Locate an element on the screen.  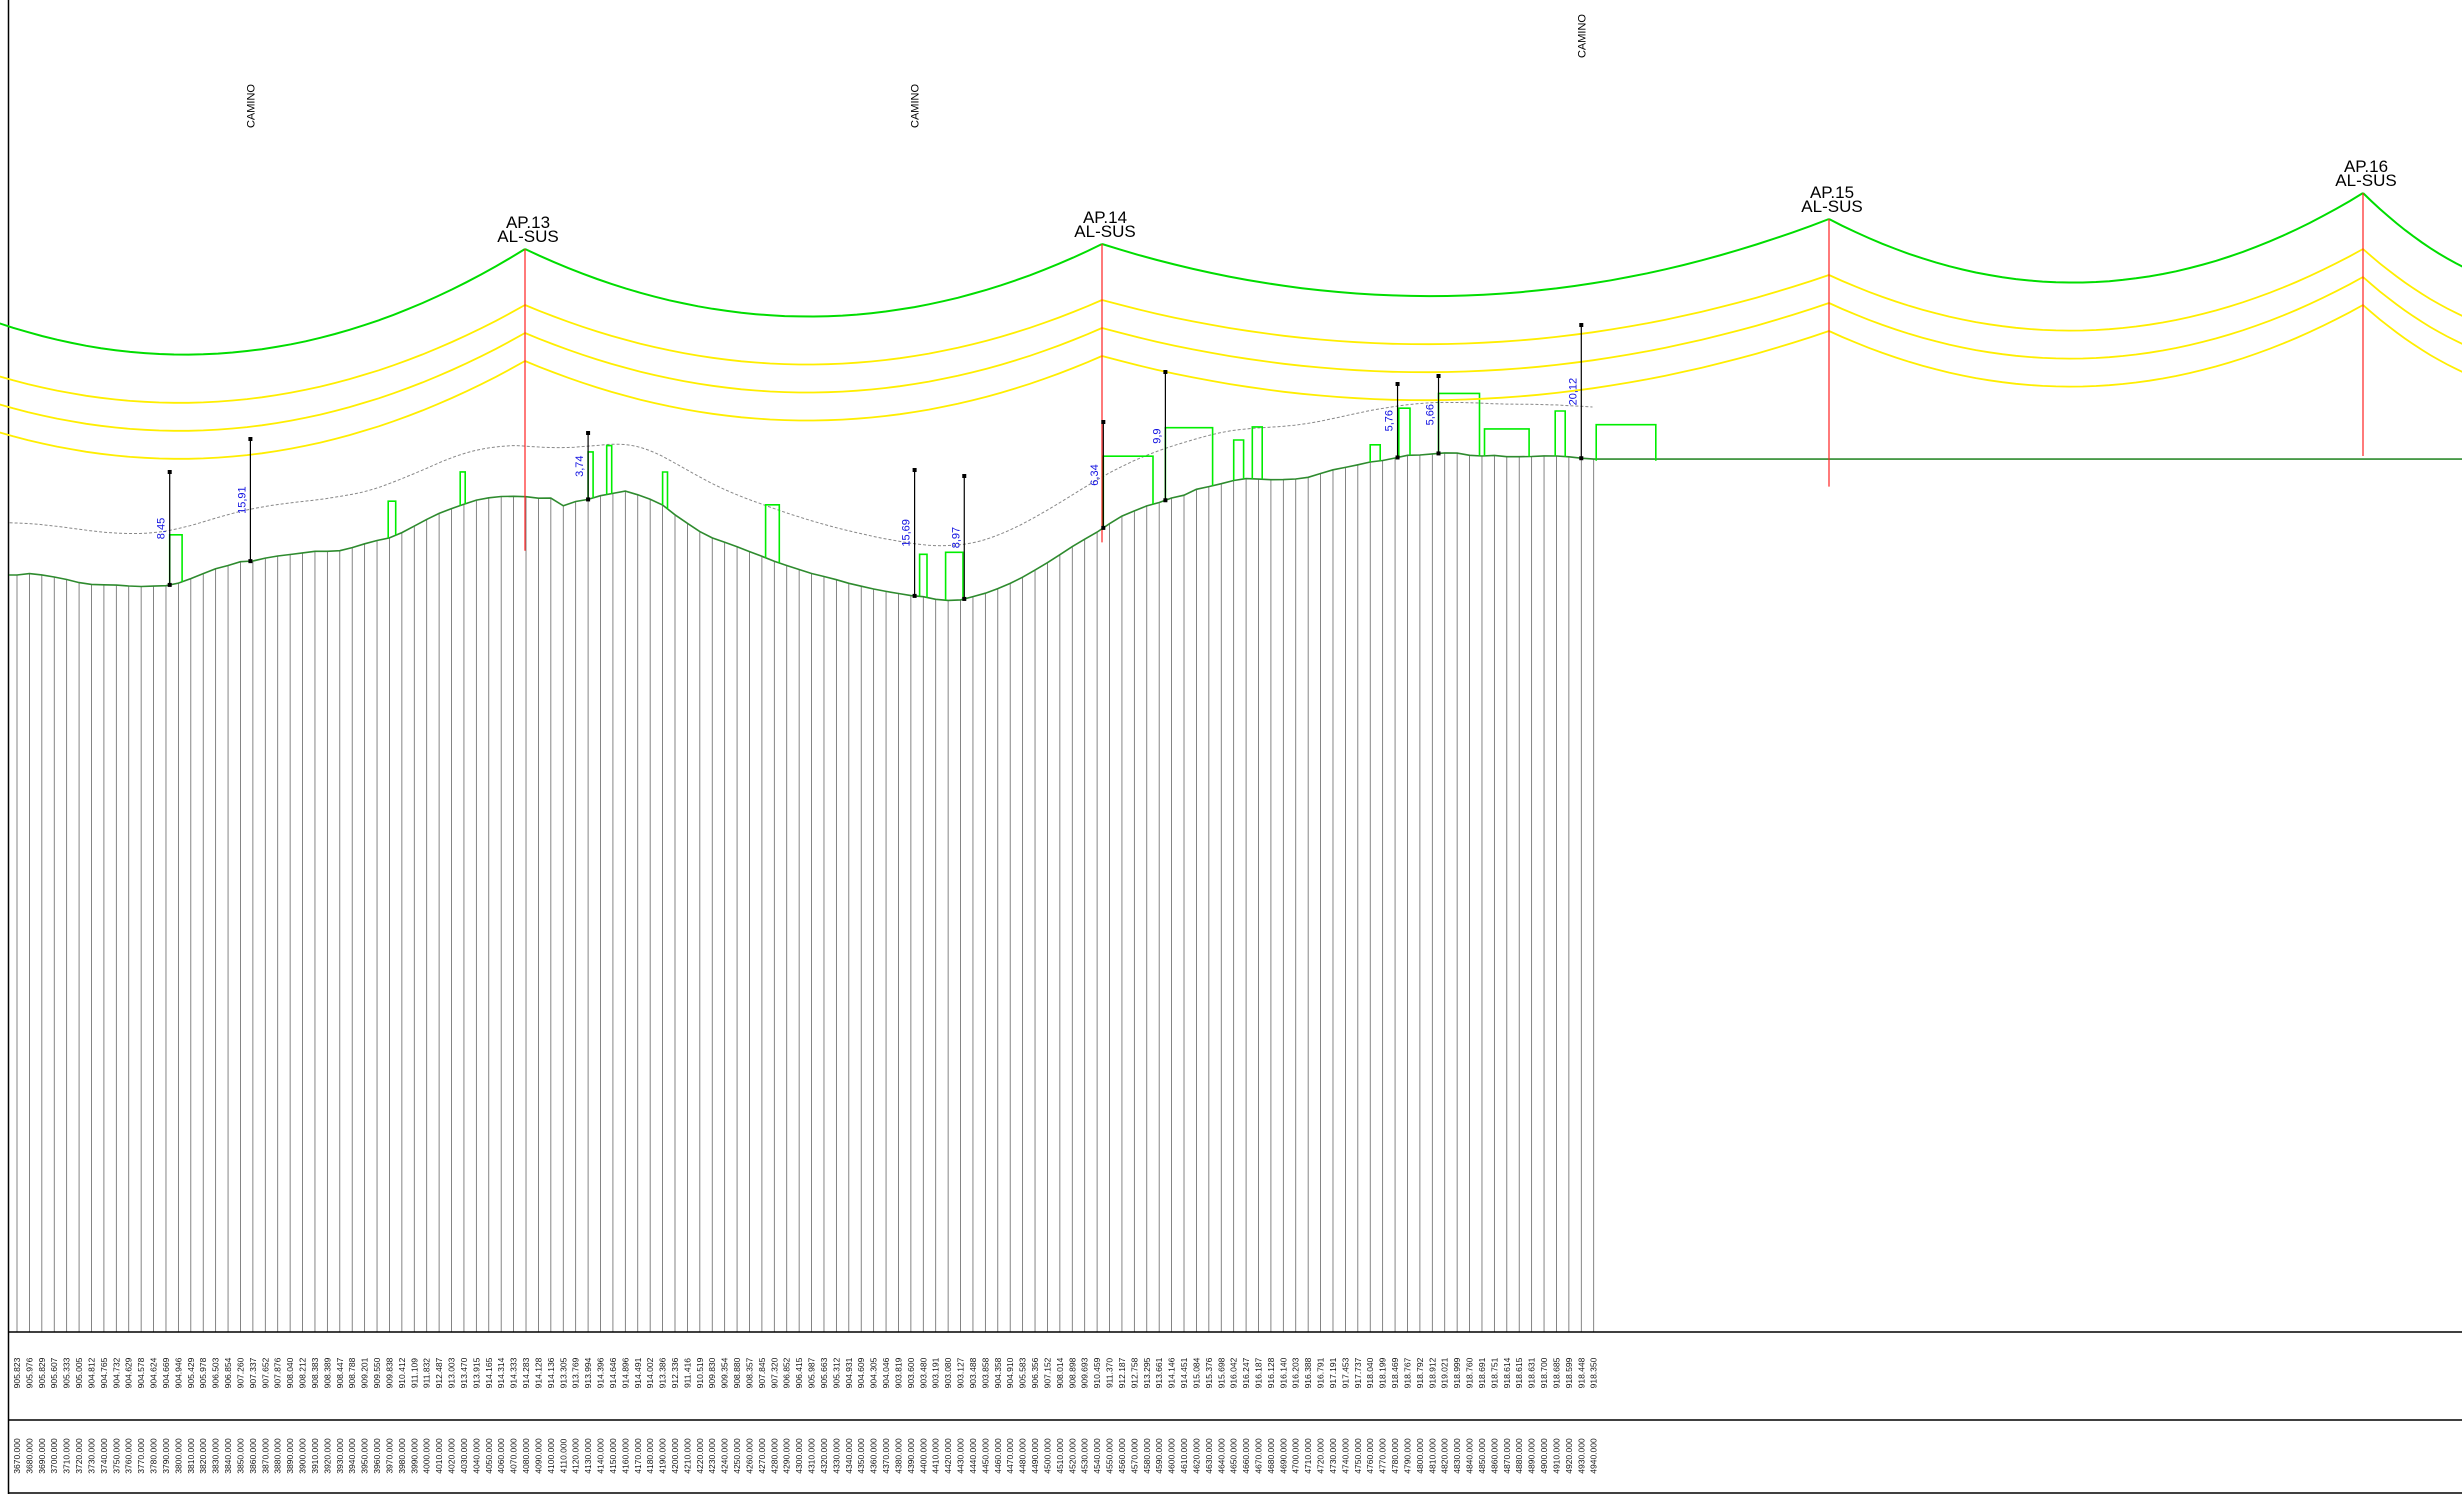
survey-reference-line is located at coordinates (801, 474).